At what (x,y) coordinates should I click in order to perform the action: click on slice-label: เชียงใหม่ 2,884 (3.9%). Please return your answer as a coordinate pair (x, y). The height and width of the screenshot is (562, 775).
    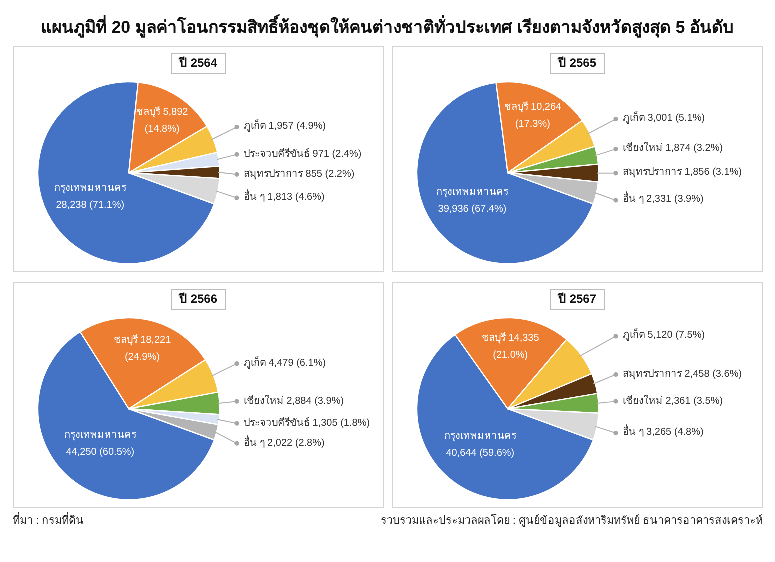
    Looking at the image, I should click on (294, 401).